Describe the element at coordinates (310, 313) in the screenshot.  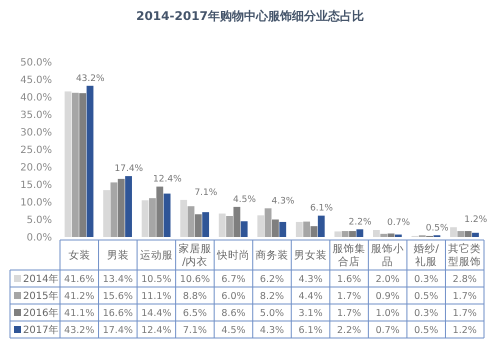
I see `data-label: 3.1%` at that location.